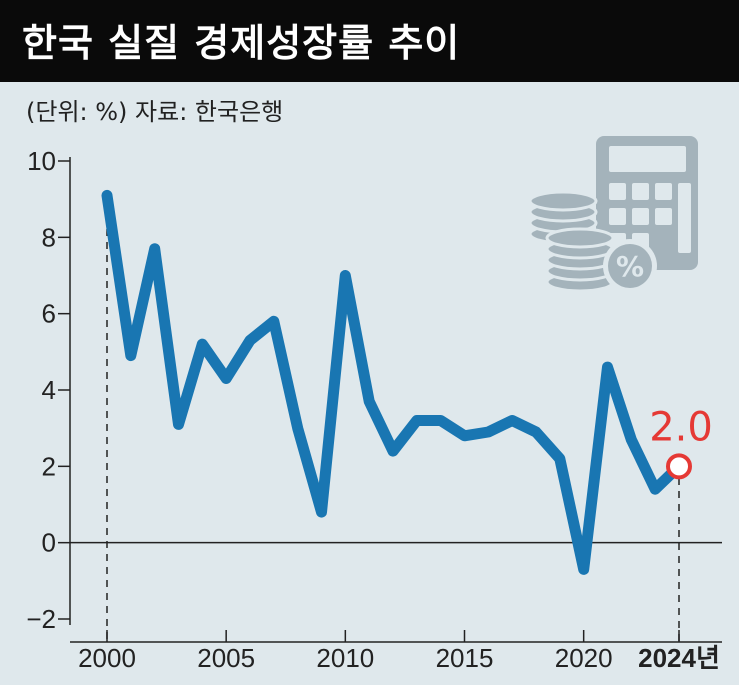 This screenshot has height=685, width=739. What do you see at coordinates (49, 390) in the screenshot?
I see `y-tick-label: 4` at bounding box center [49, 390].